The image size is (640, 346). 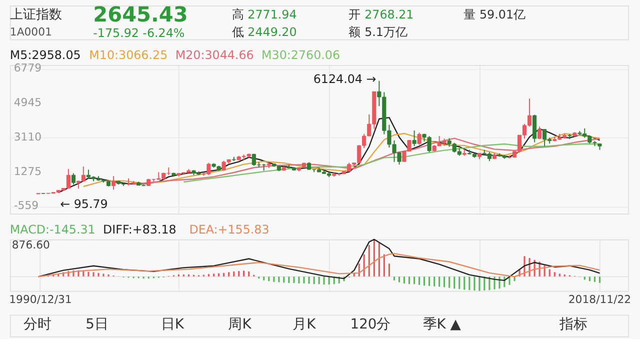 What do you see at coordinates (238, 32) in the screenshot?
I see `text: 低` at bounding box center [238, 32].